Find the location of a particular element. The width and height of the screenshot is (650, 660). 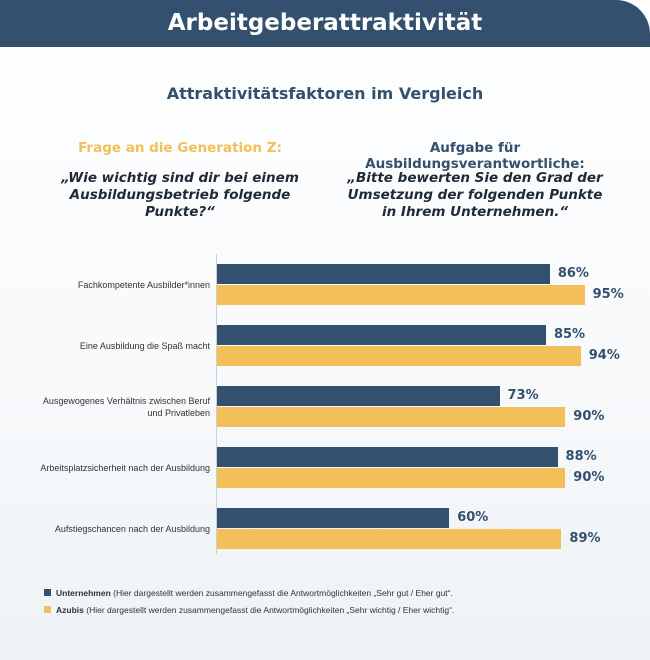

header-bar: Arbeitgeberattraktivität is located at coordinates (325, 23).